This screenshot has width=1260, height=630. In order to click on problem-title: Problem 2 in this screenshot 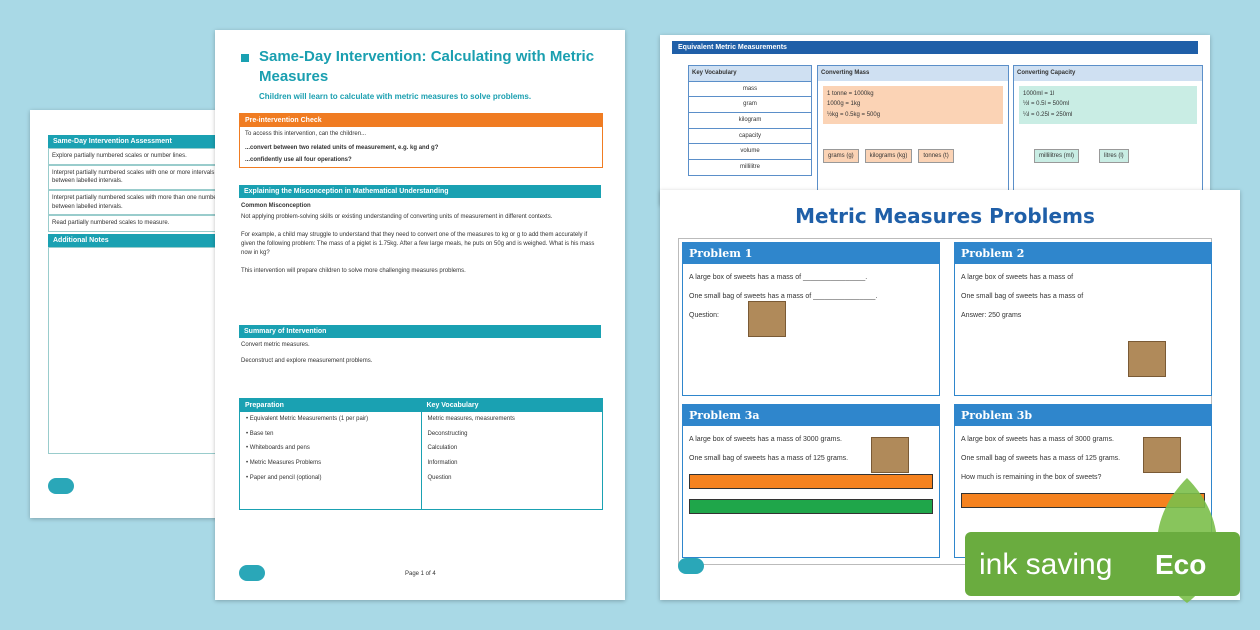, I will do `click(1083, 253)`.